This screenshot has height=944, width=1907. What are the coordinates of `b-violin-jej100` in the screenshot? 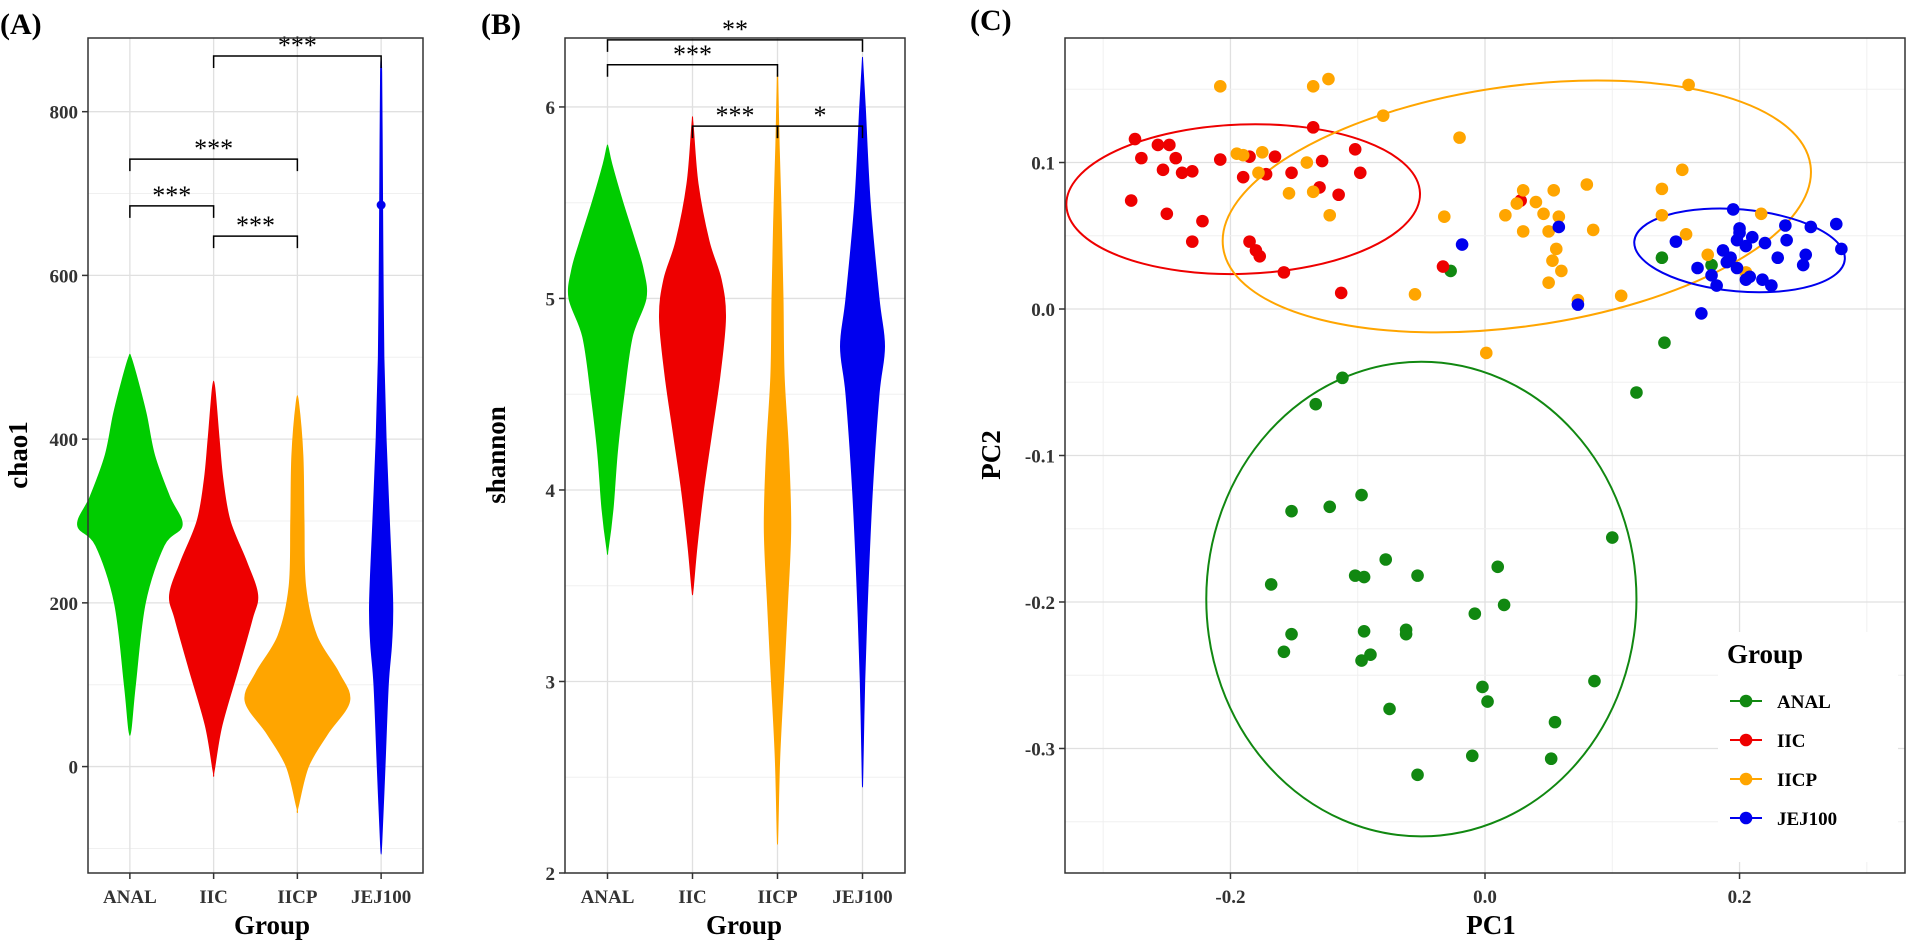 It's located at (862, 422).